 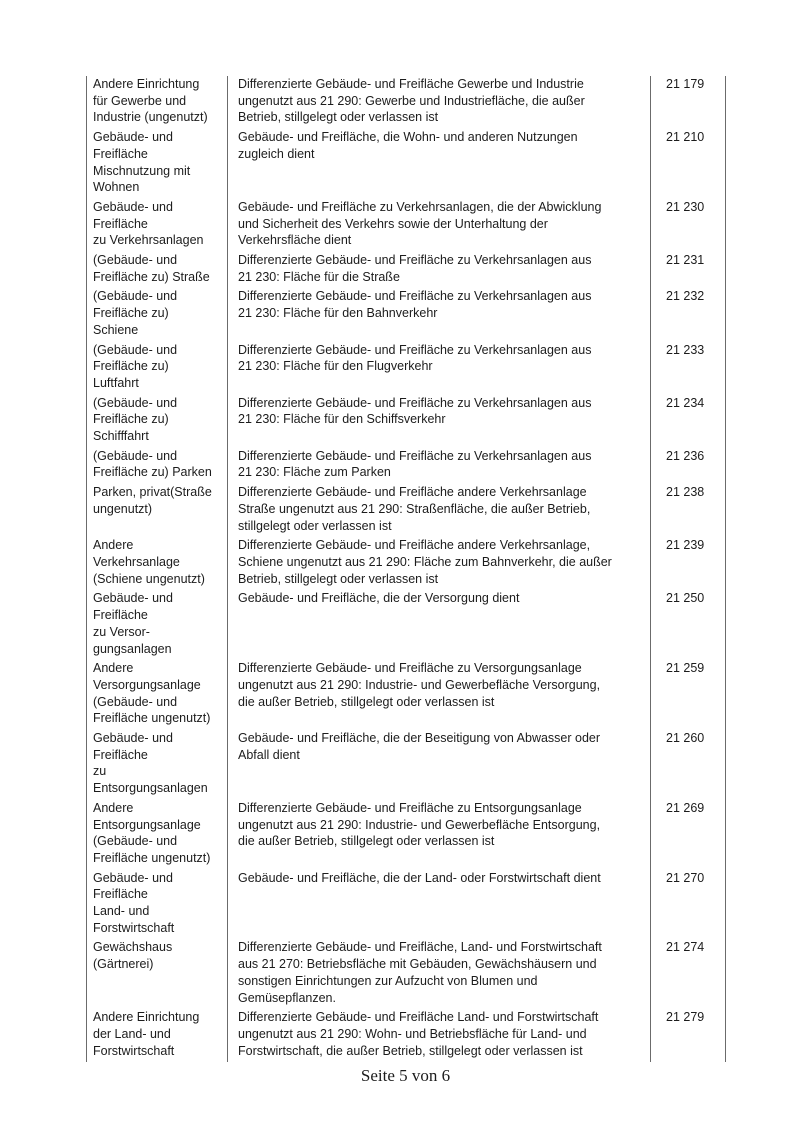 What do you see at coordinates (157, 270) in the screenshot?
I see `term-cell: (Gebäude- und Freifläche zu) Straße` at bounding box center [157, 270].